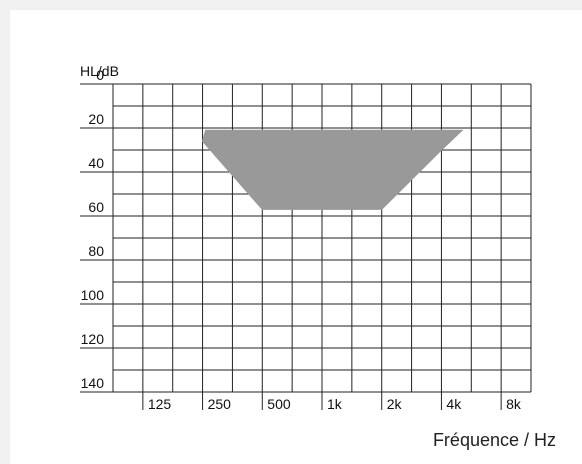  Describe the element at coordinates (395, 404) in the screenshot. I see `x-tick-label: 2k` at that location.